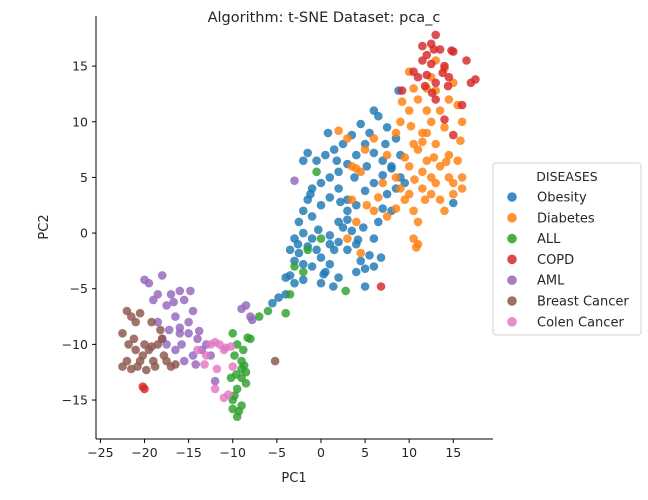 The width and height of the screenshot is (648, 500). I want to click on y-tick-label: 0, so click(84, 233).